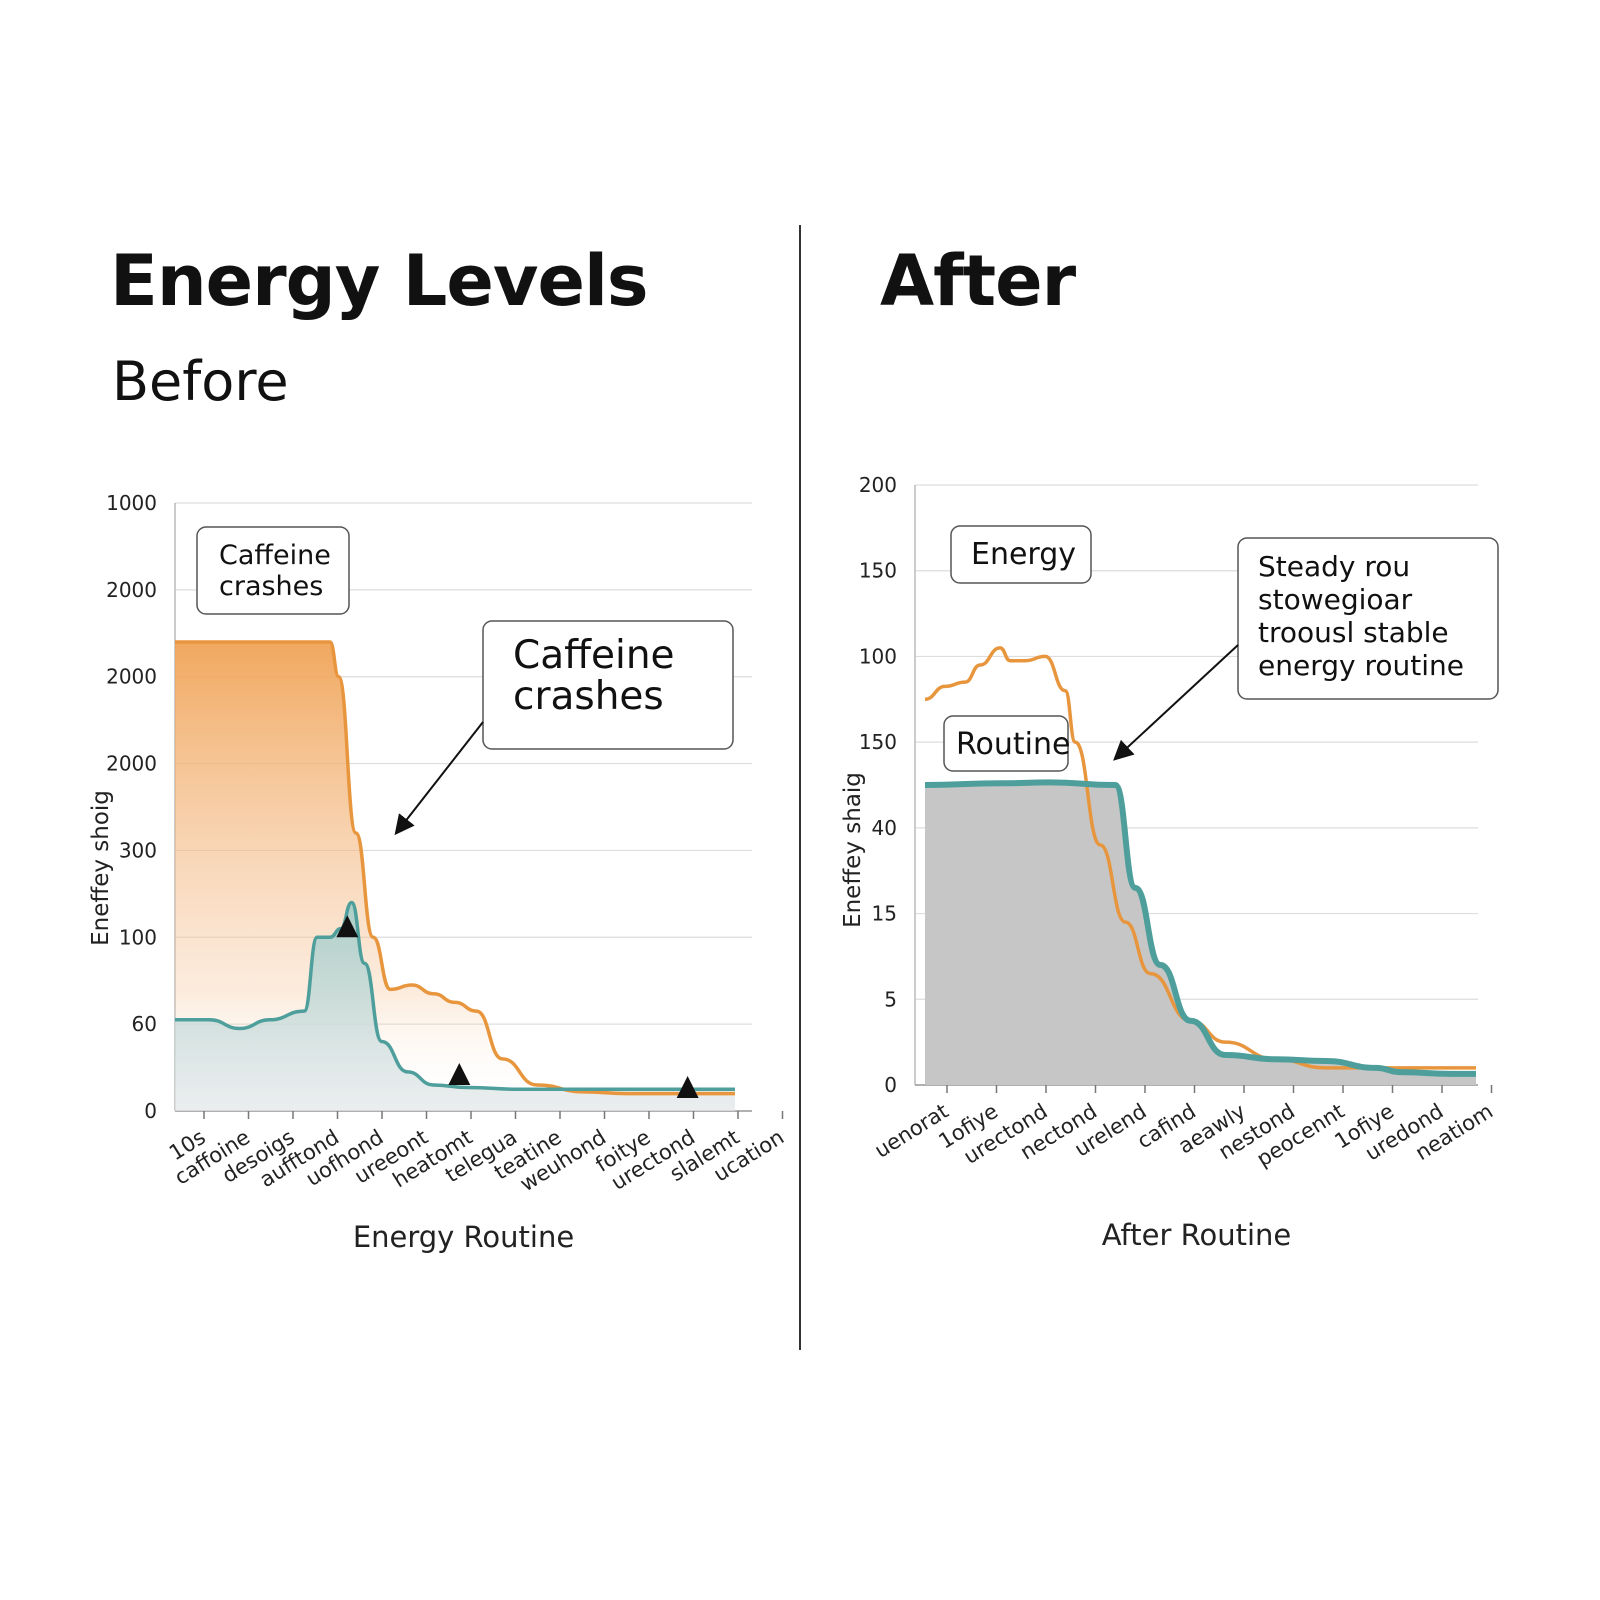 This screenshot has height=1600, width=1600. I want to click on x-axis-label: Energy Routine, so click(463, 1237).